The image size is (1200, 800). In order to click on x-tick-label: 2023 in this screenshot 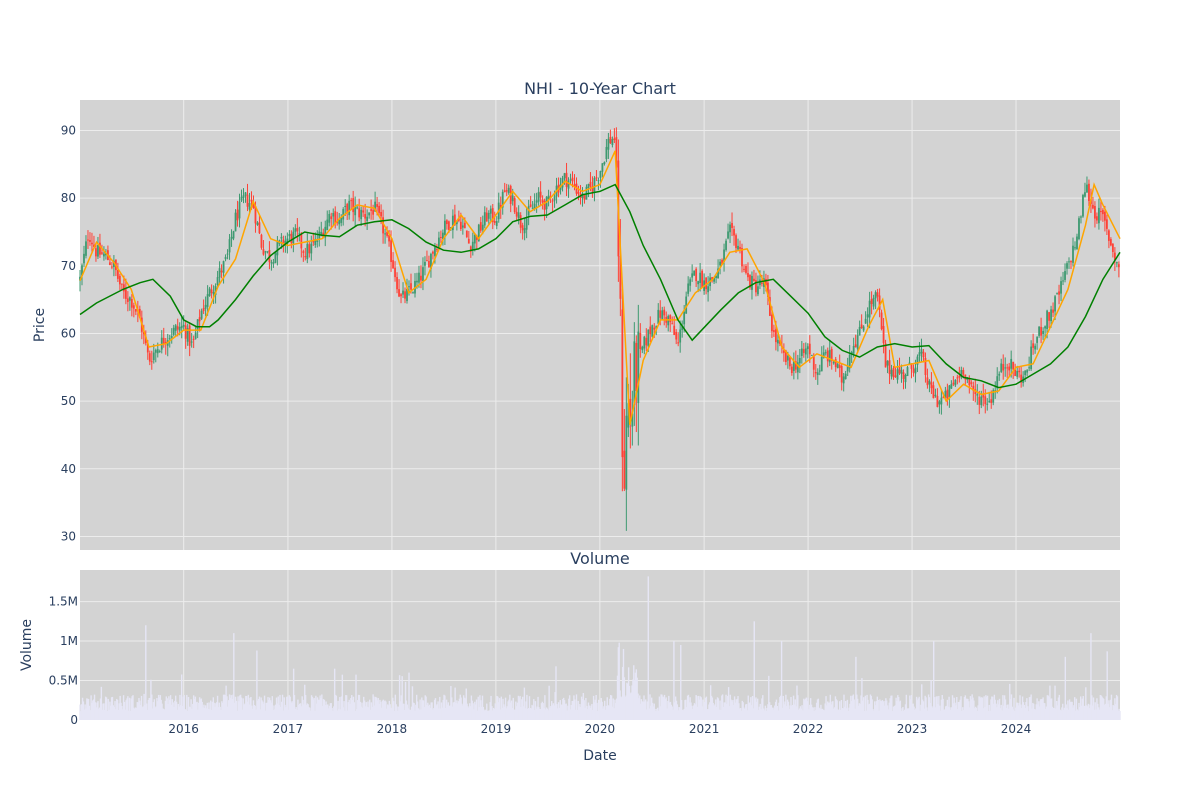, I will do `click(912, 729)`.